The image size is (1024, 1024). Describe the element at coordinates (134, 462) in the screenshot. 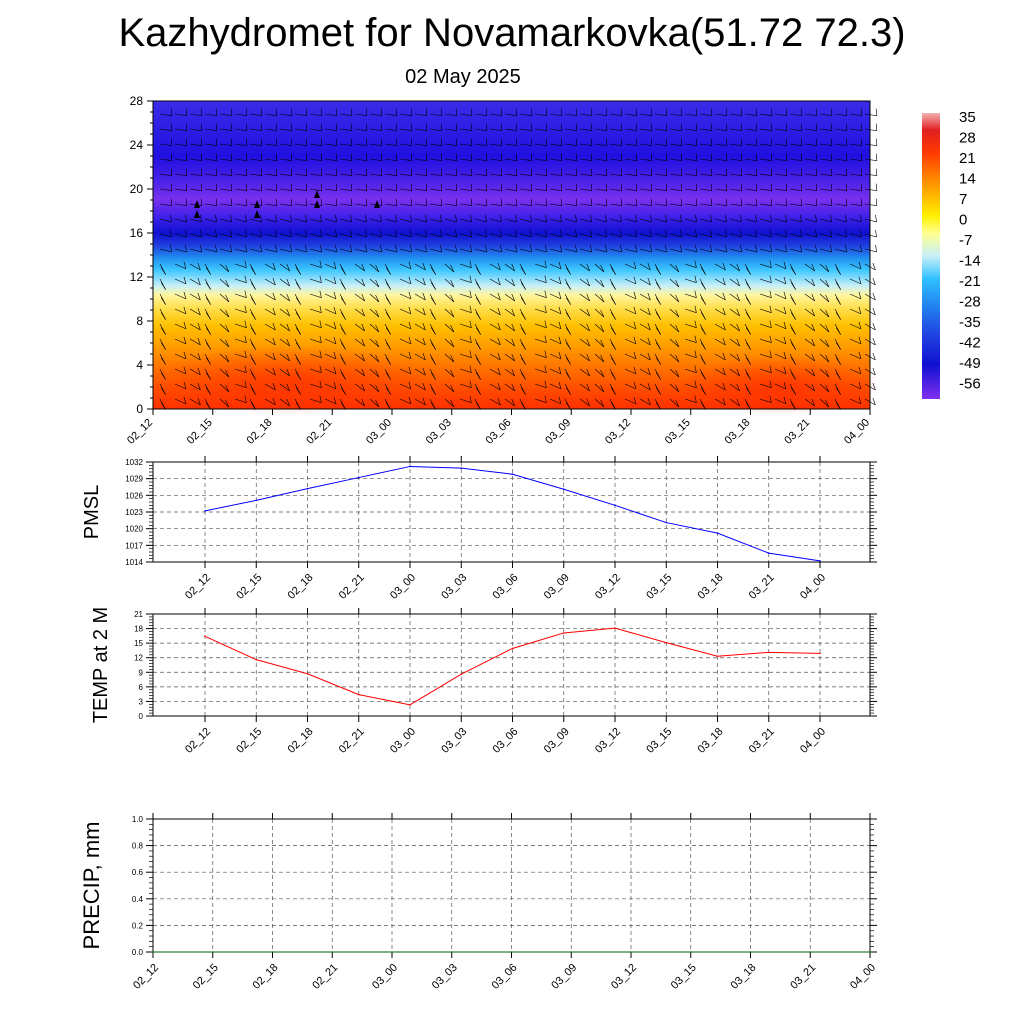

I see `y-tick-label: 1032` at that location.